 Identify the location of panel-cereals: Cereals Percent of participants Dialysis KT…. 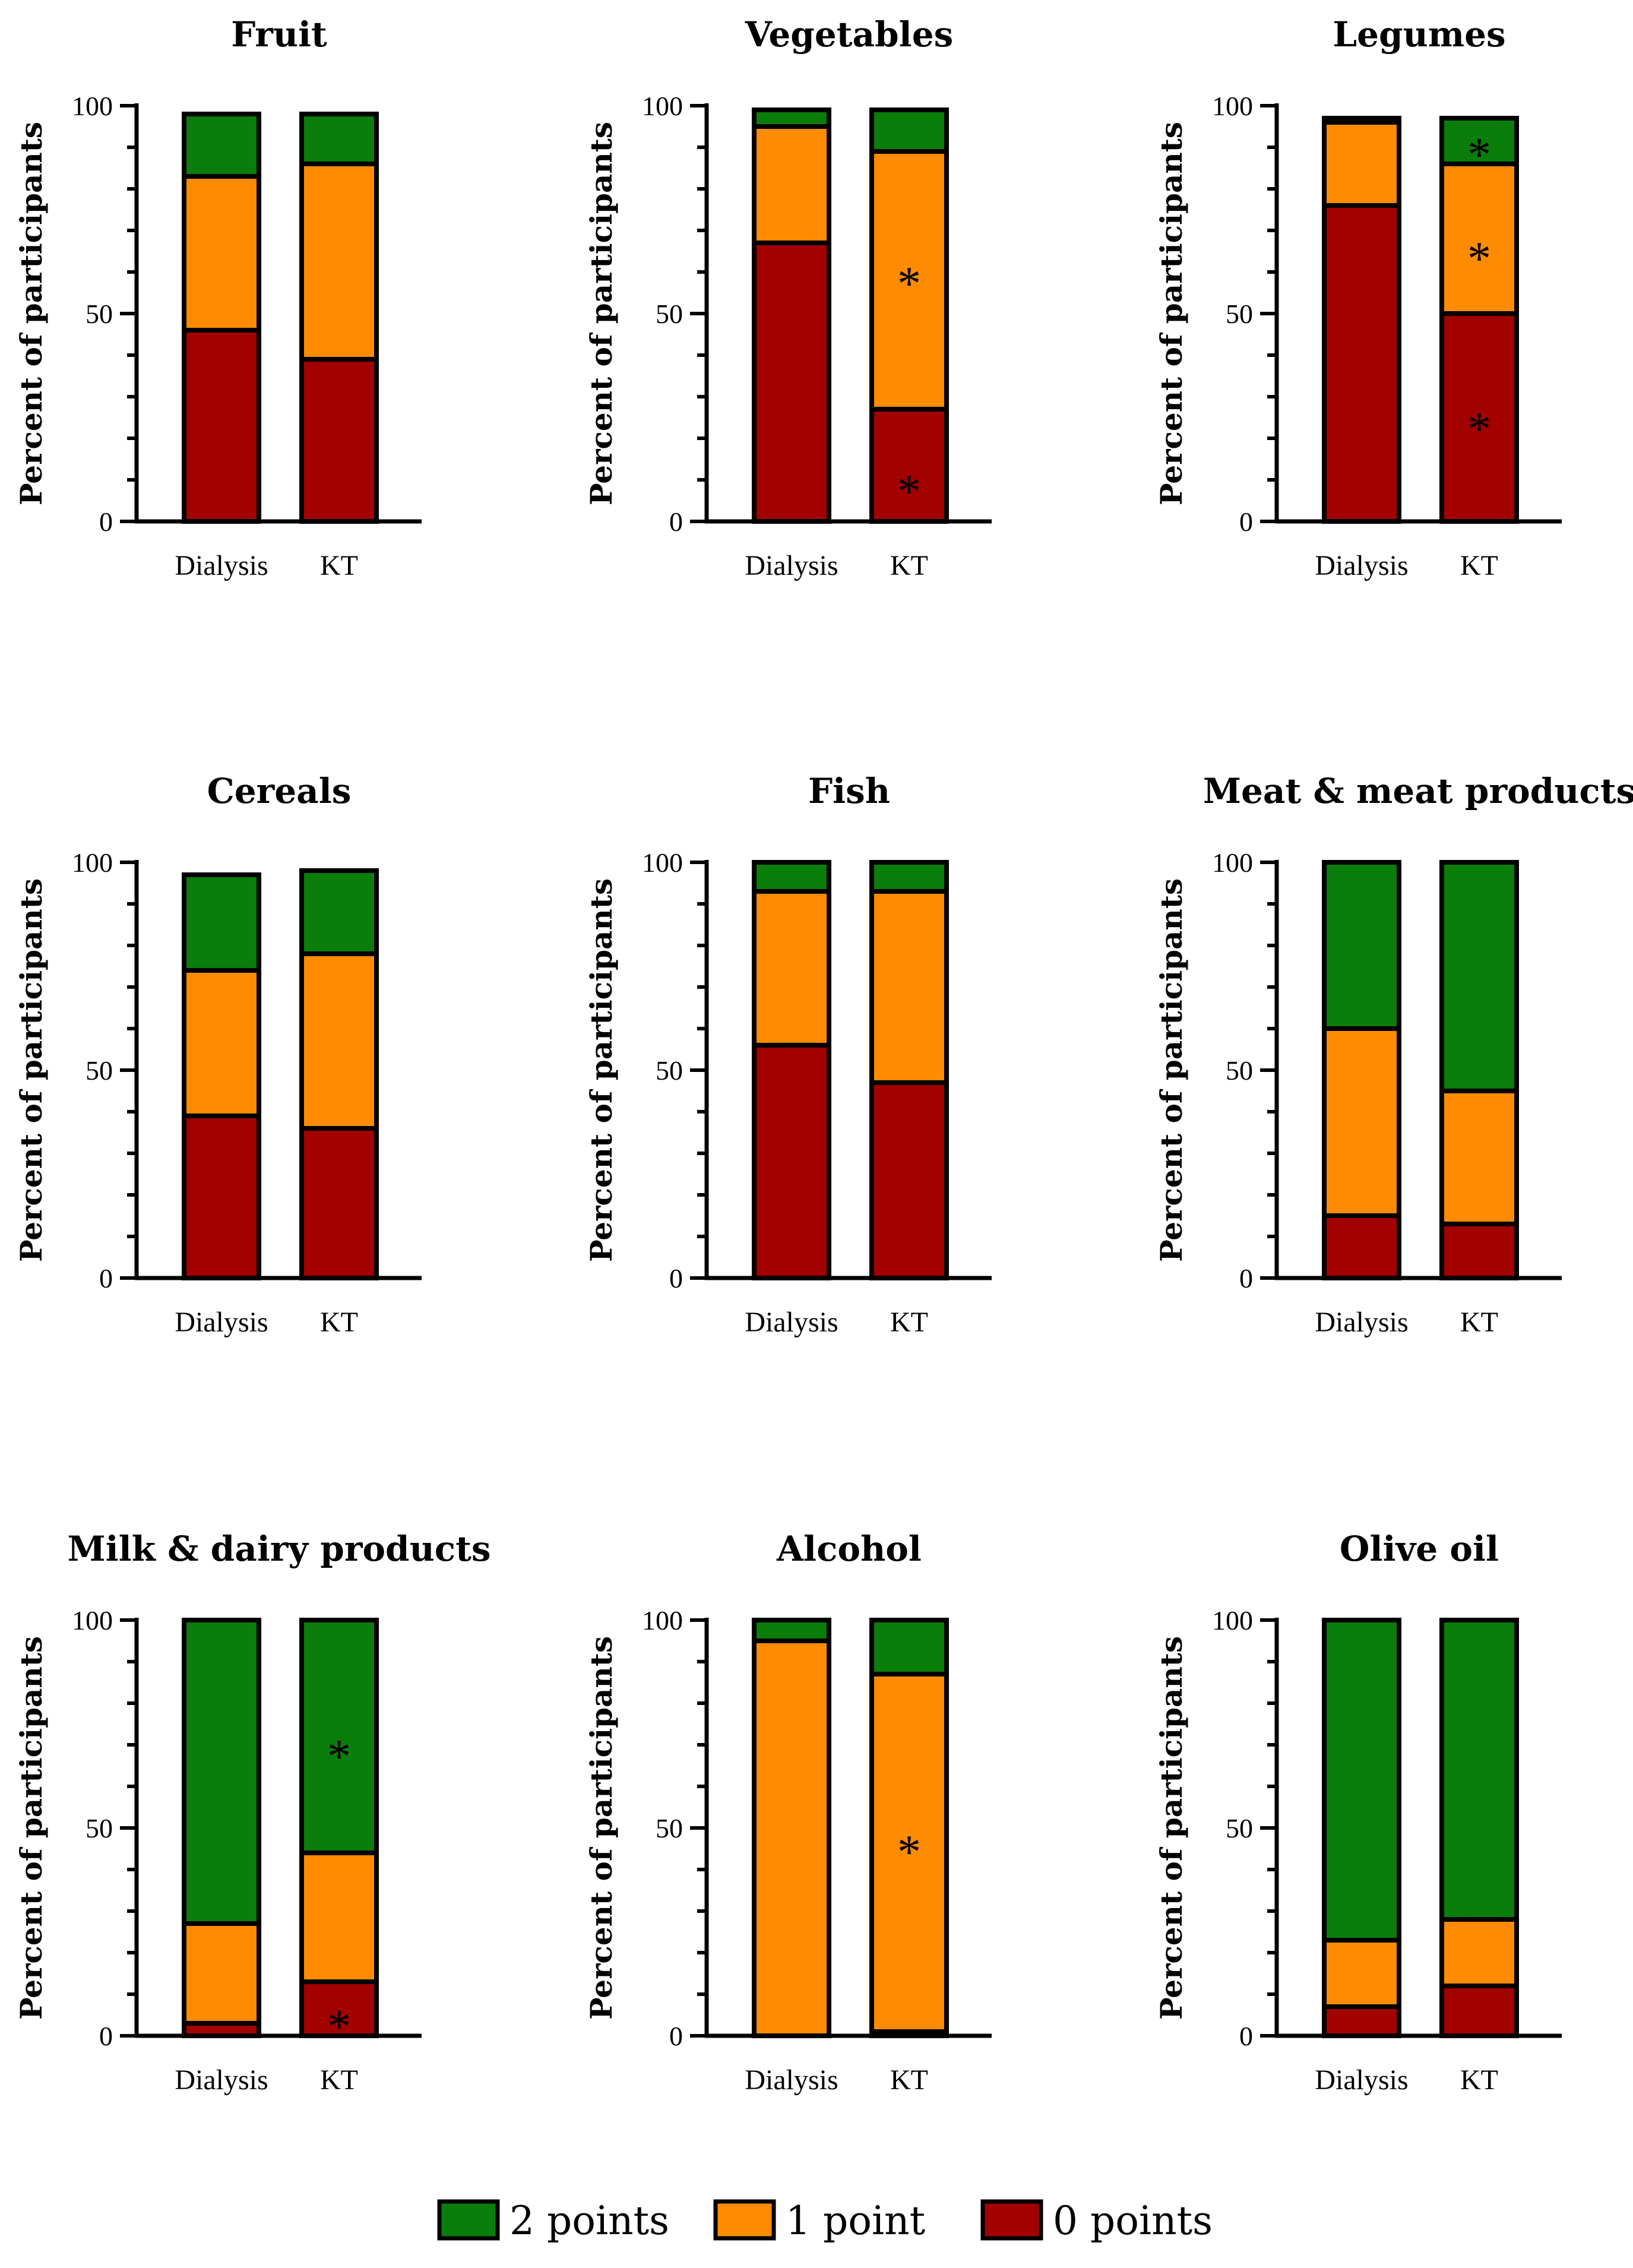
(218, 1054).